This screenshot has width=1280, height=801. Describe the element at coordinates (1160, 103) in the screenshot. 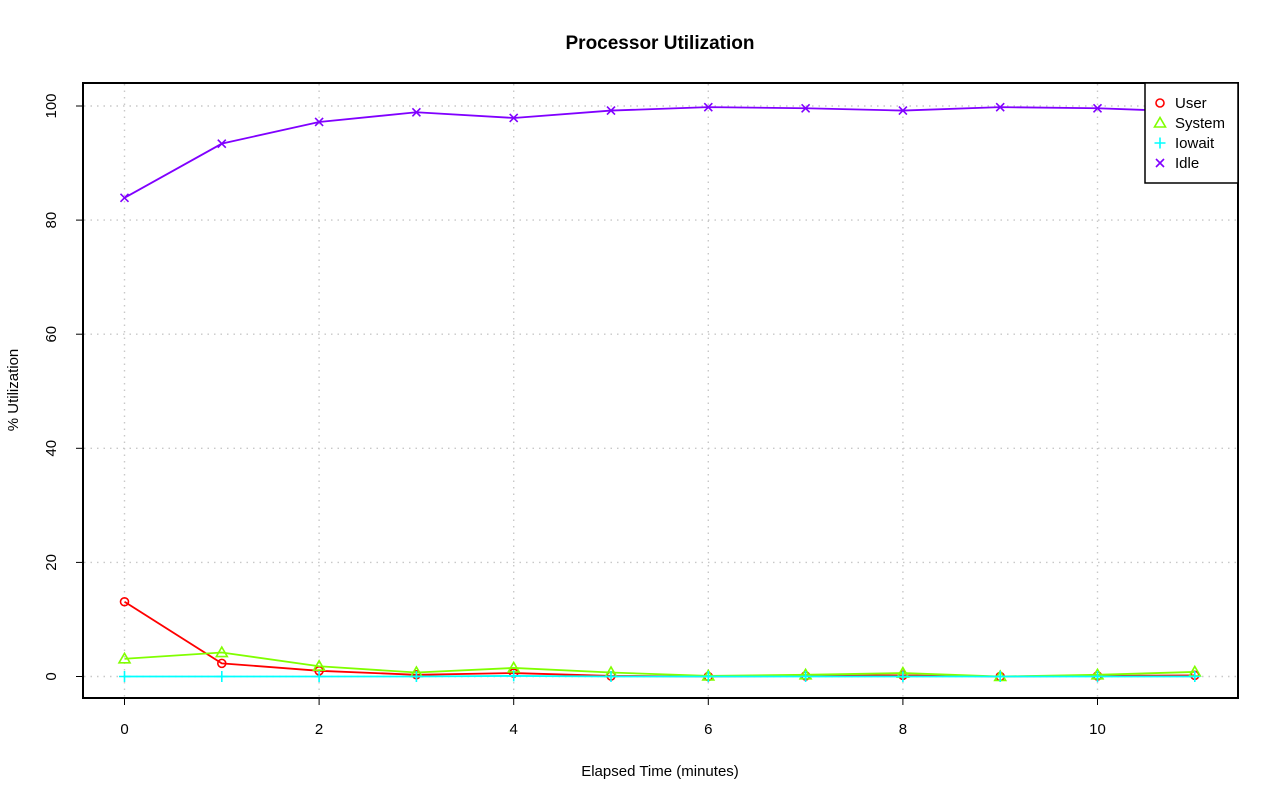

I see `legend-marker-user` at that location.